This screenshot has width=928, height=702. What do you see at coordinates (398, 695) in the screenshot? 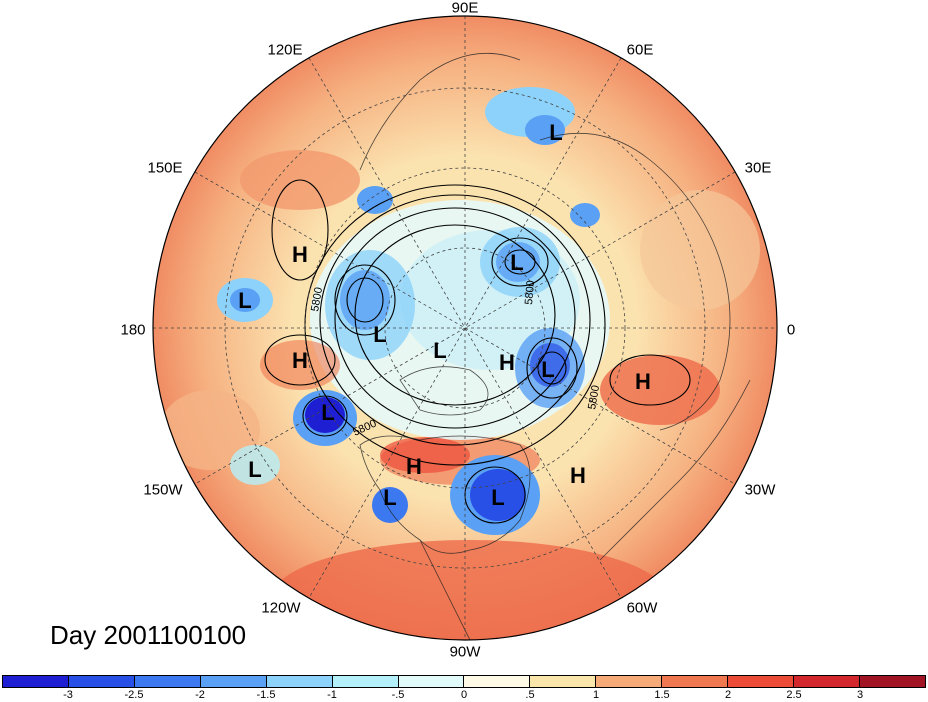
I see `colorbar-tick-label: -.5` at bounding box center [398, 695].